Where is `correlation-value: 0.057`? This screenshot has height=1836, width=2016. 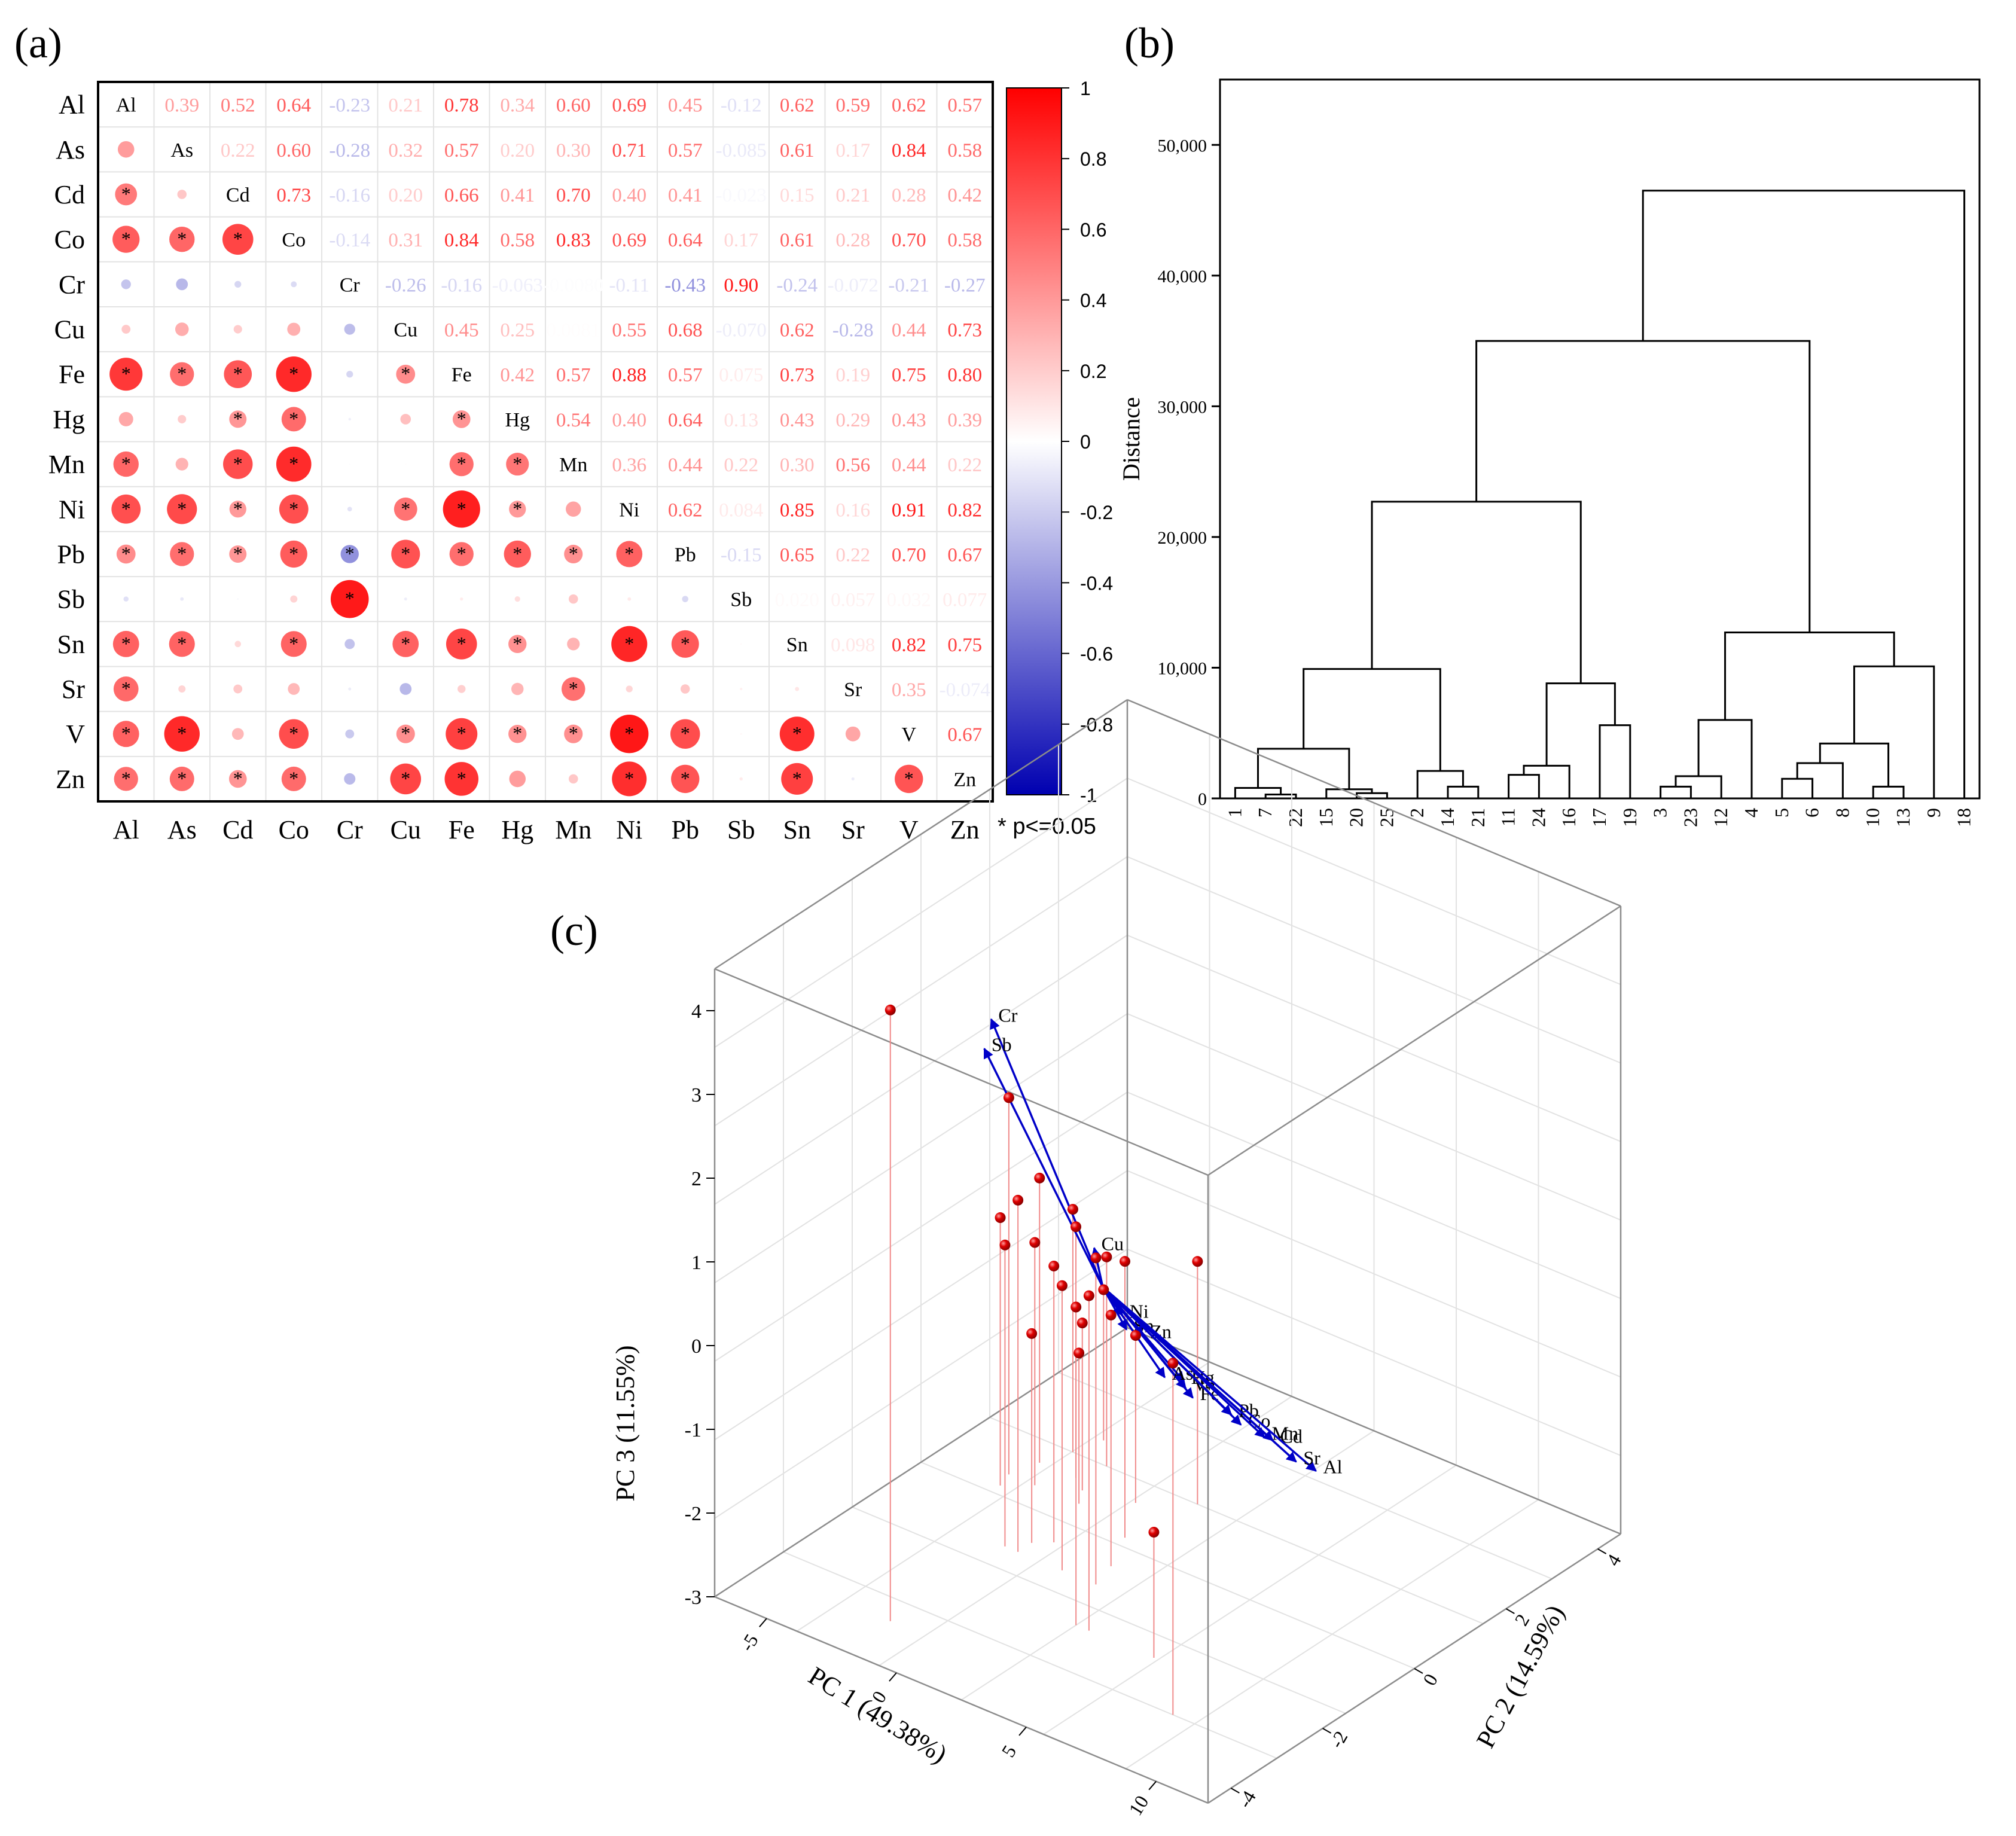
correlation-value: 0.057 is located at coordinates (853, 600).